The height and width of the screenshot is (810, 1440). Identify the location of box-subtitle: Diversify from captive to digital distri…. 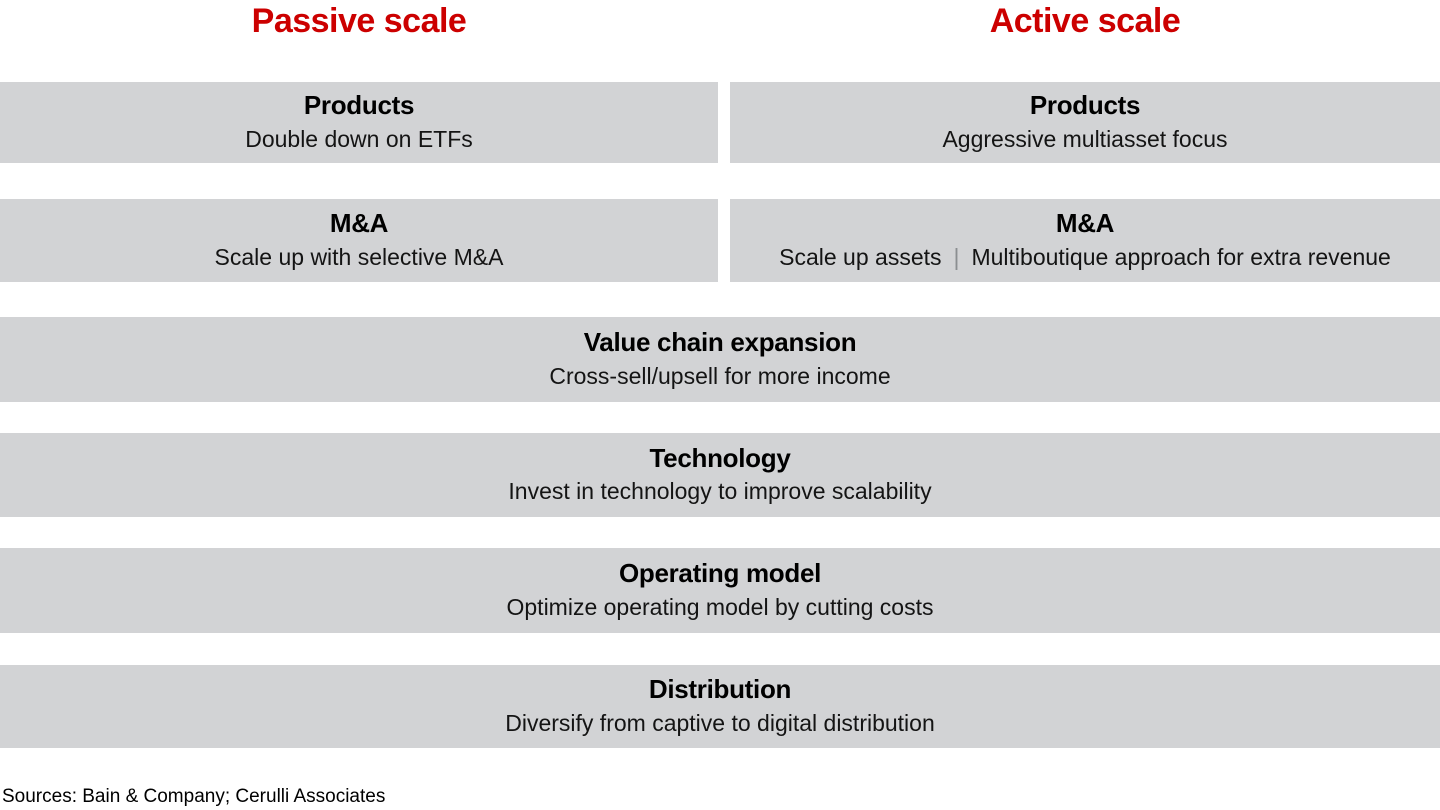
(720, 722).